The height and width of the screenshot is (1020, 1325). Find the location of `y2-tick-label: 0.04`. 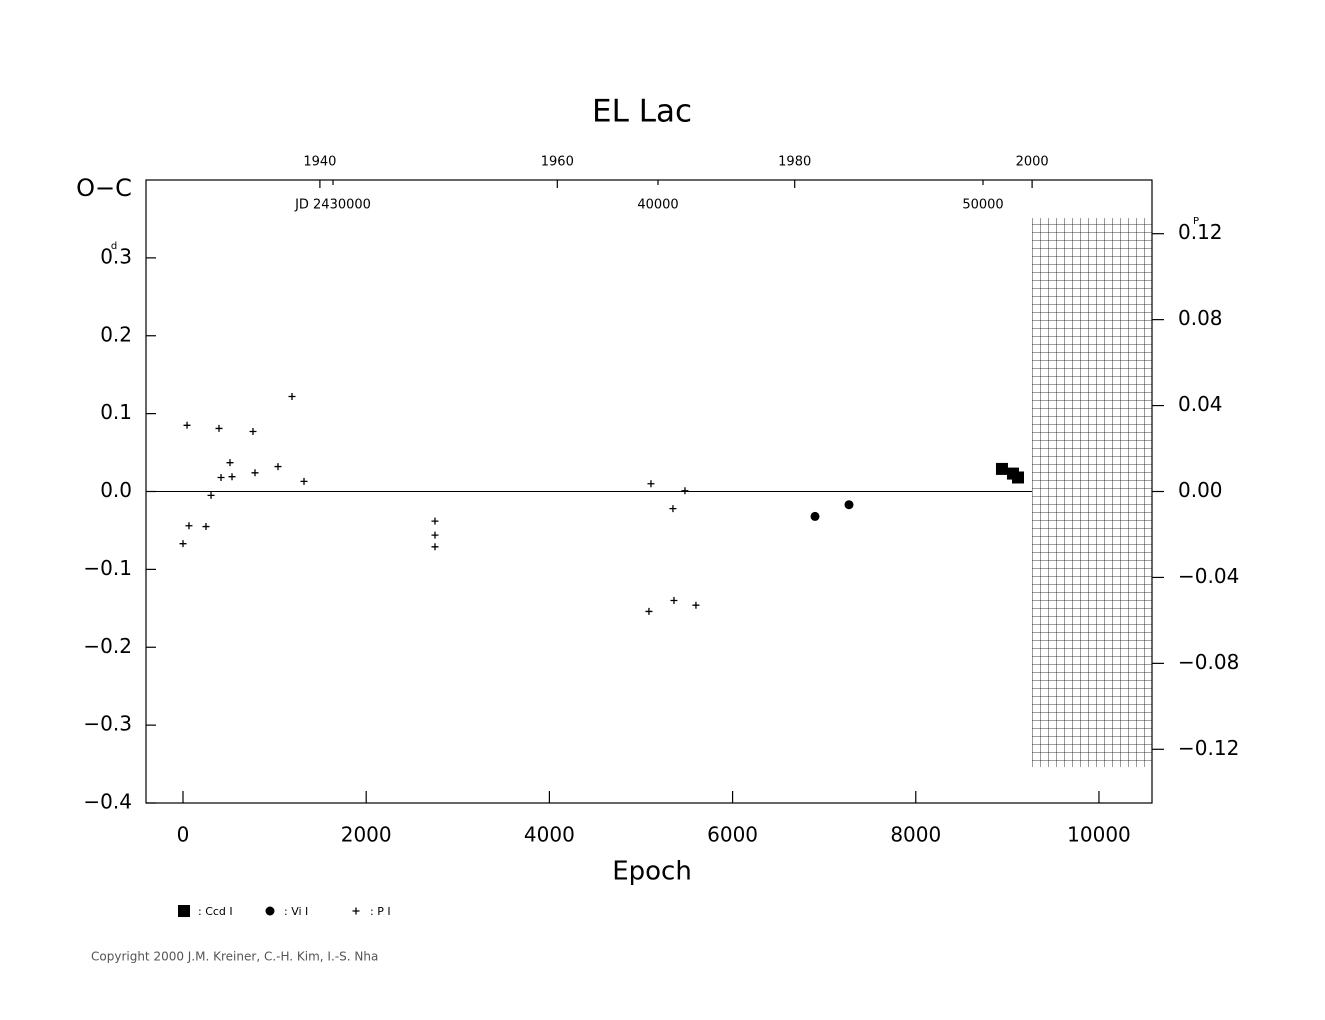

y2-tick-label: 0.04 is located at coordinates (1200, 404).